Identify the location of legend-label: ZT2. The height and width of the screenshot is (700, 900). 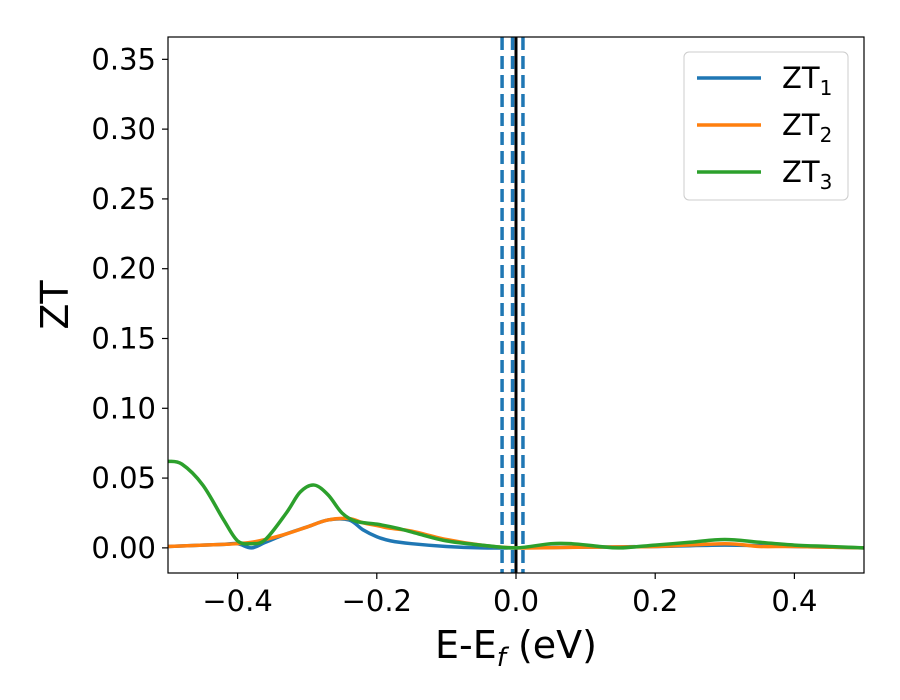
(807, 127).